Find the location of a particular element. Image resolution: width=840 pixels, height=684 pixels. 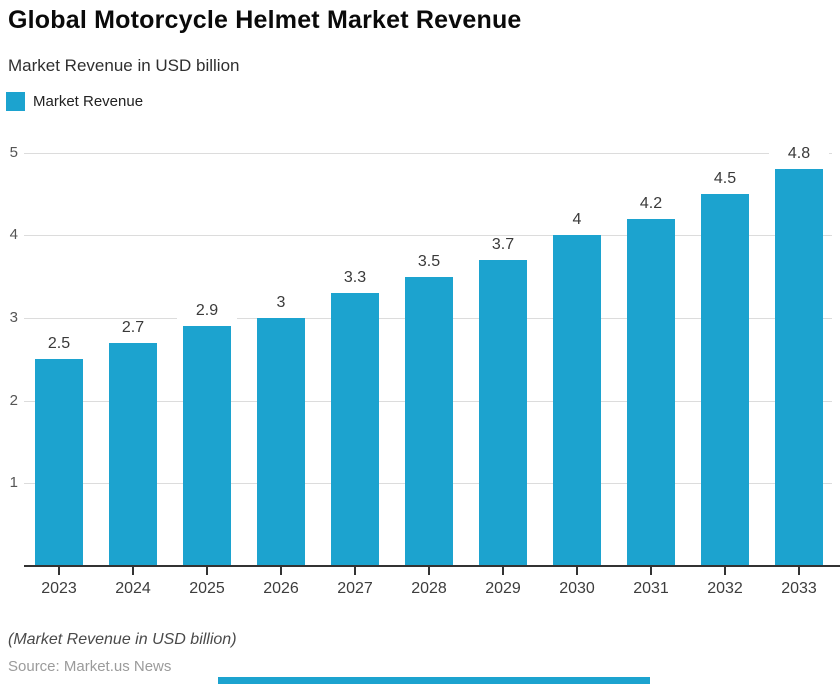

x-axis-label: 2026 is located at coordinates (281, 588).